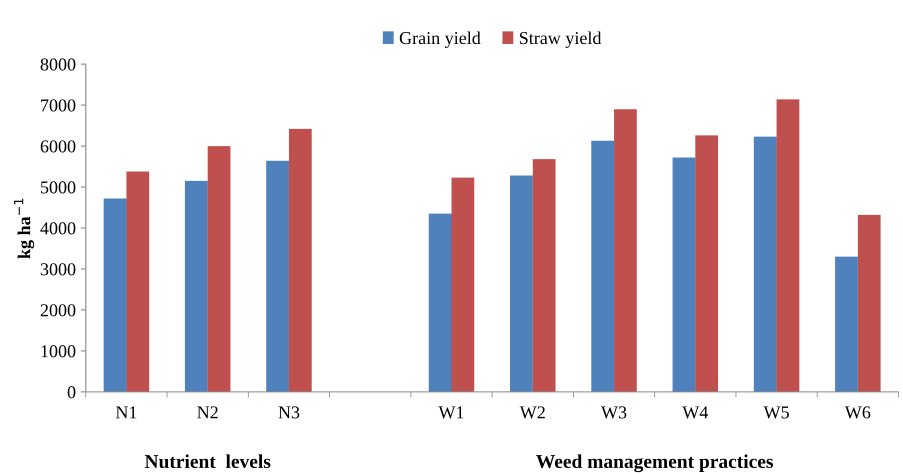 Image resolution: width=903 pixels, height=475 pixels. What do you see at coordinates (532, 412) in the screenshot?
I see `x-tick-label: W2` at bounding box center [532, 412].